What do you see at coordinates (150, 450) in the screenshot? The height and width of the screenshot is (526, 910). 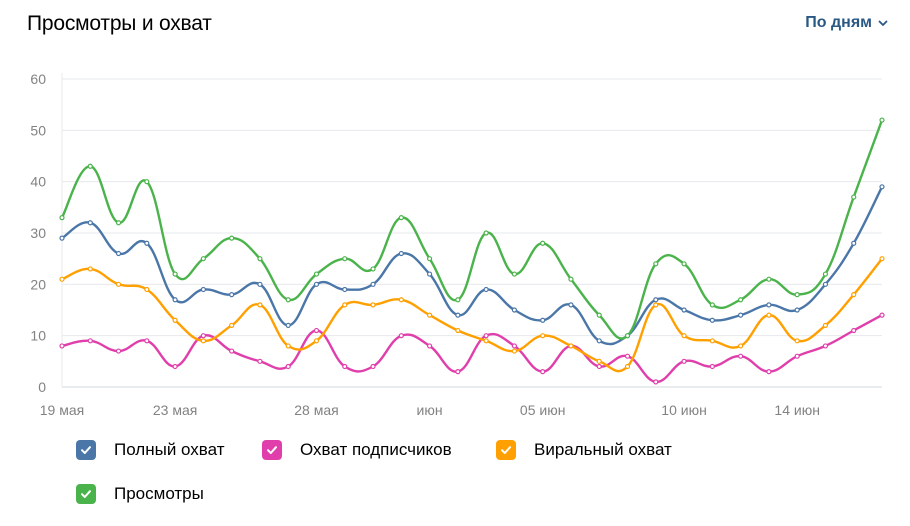 I see `legend-item: Полный охват` at bounding box center [150, 450].